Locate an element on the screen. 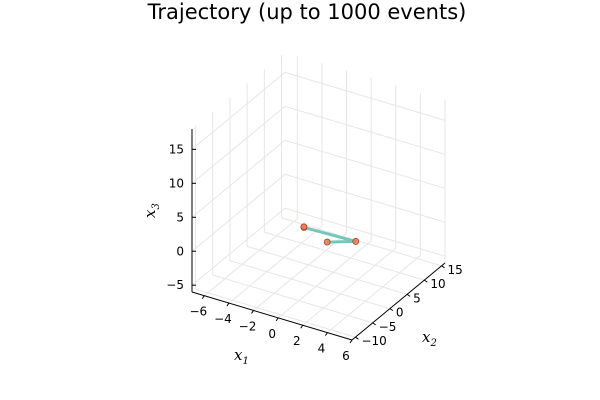 This screenshot has width=600, height=400. y-tick-label: −5 is located at coordinates (388, 327).